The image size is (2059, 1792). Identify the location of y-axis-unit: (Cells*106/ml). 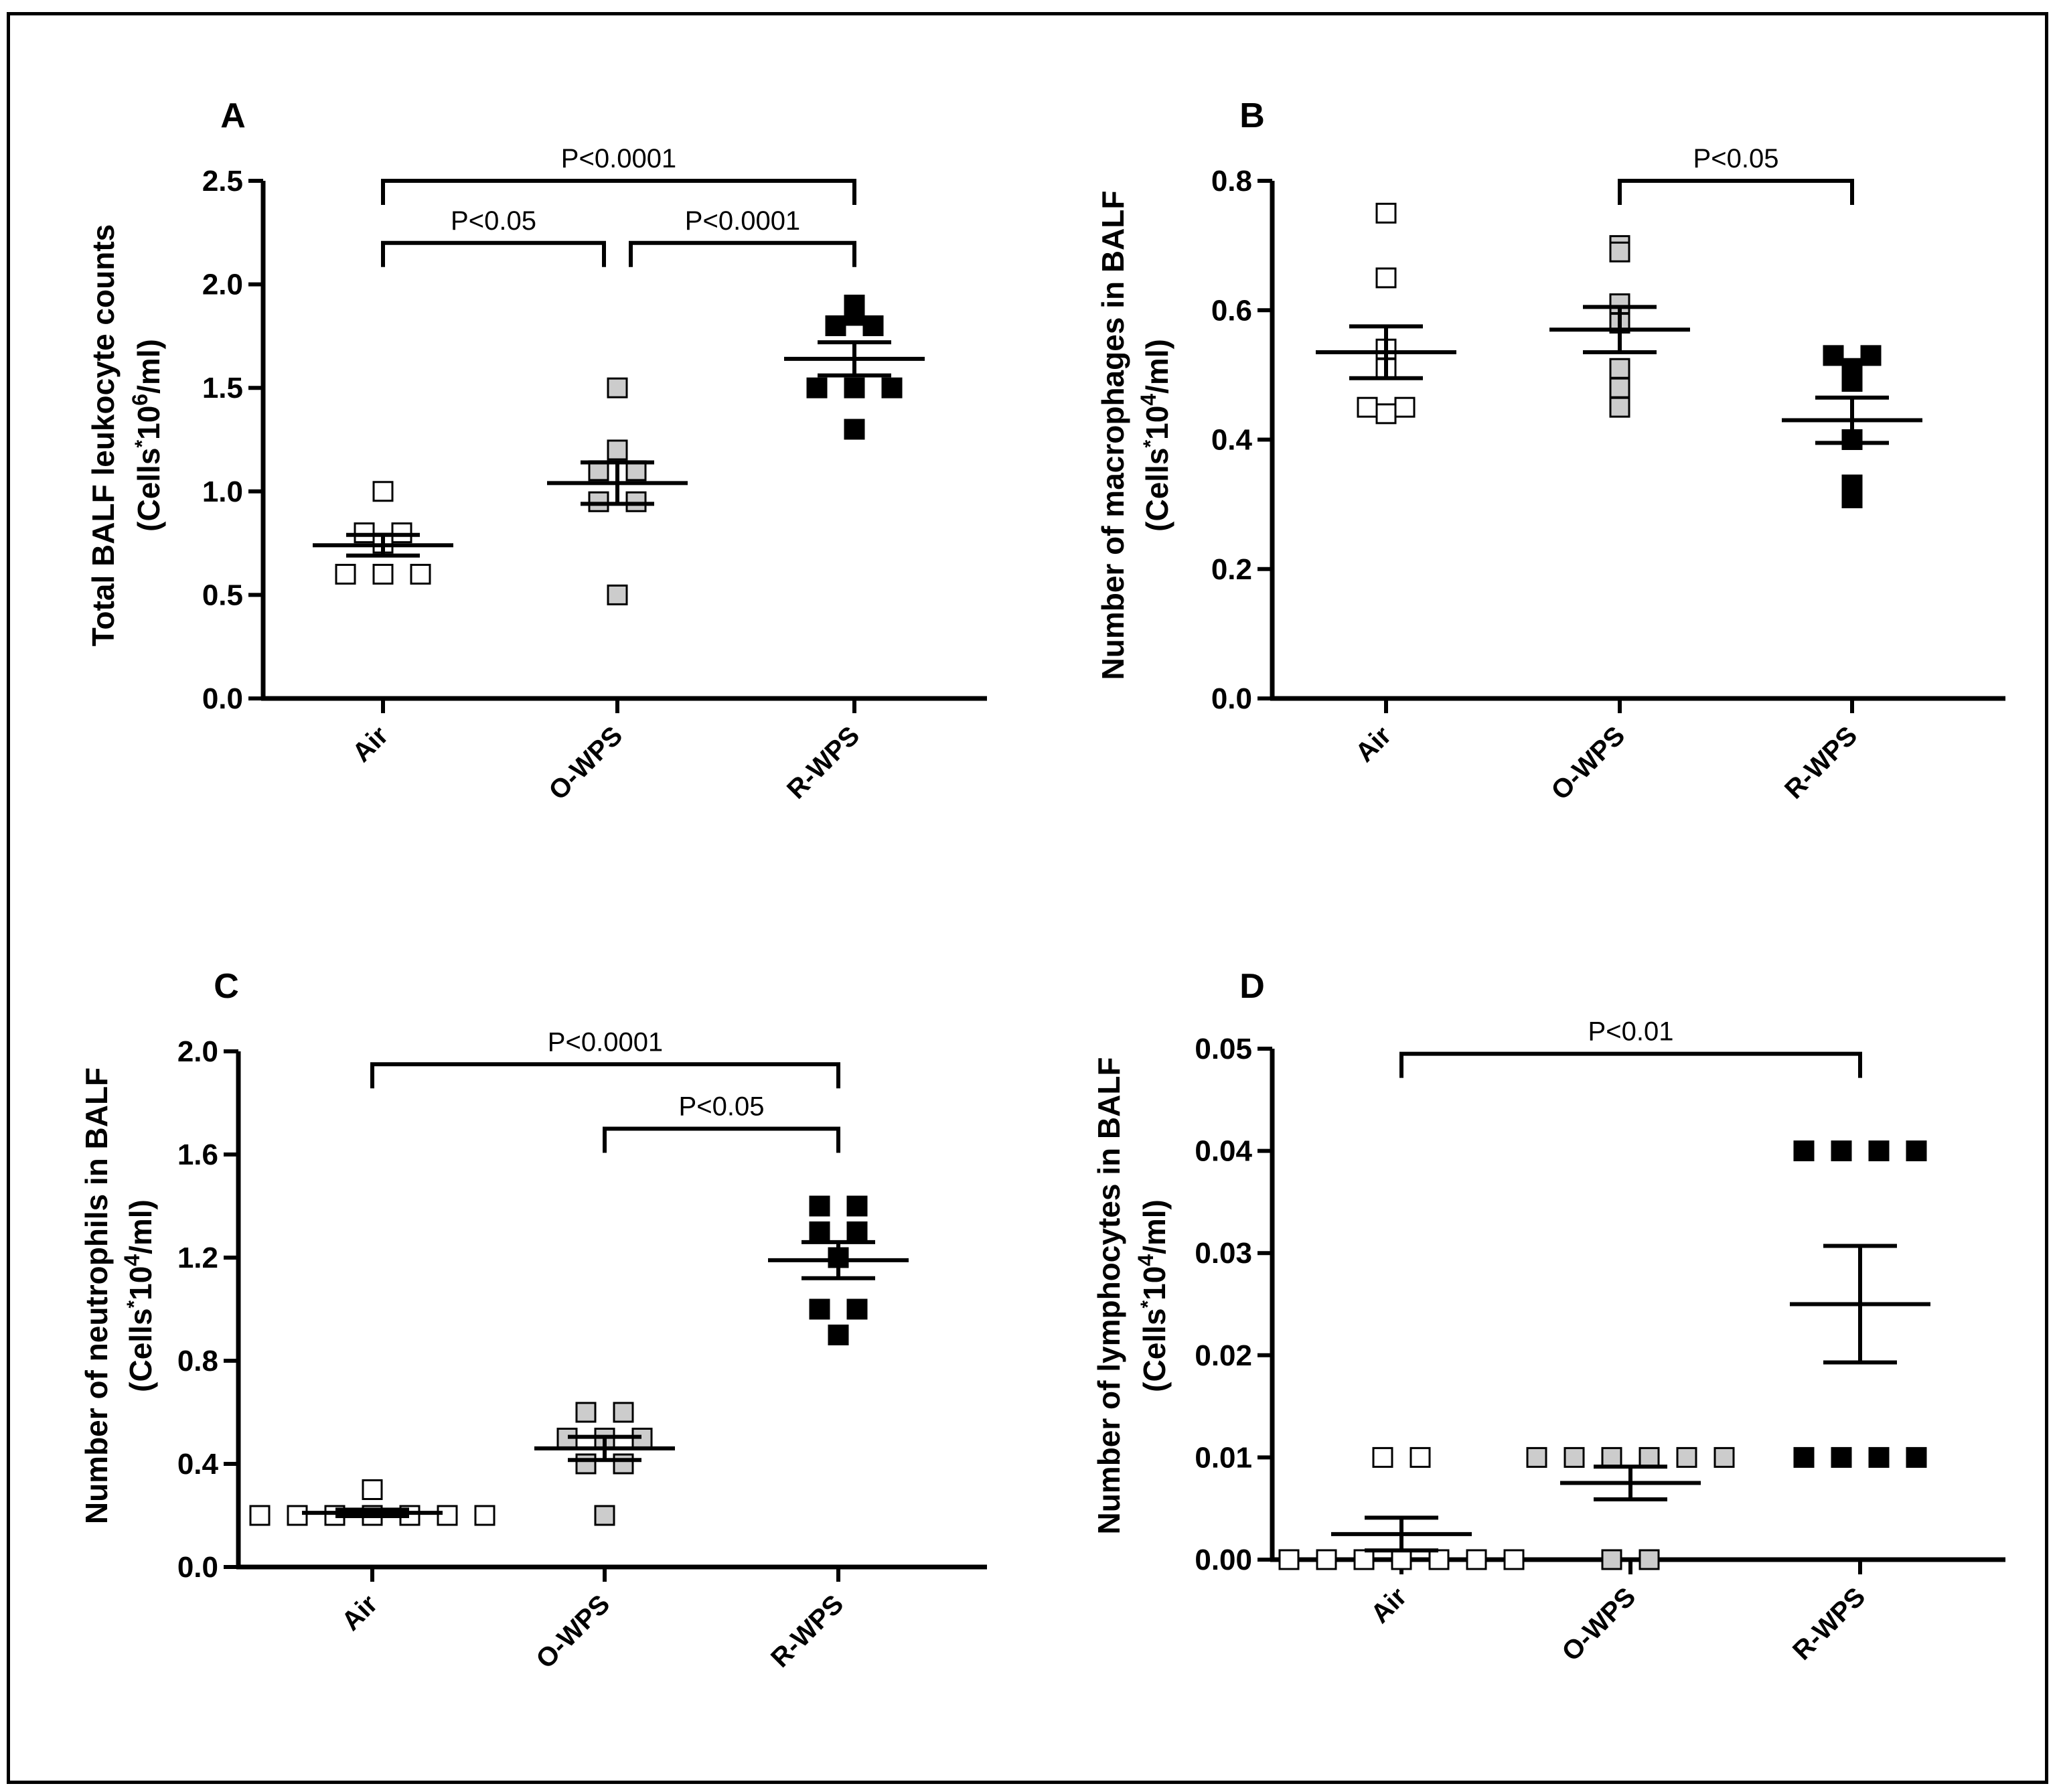
(147, 435).